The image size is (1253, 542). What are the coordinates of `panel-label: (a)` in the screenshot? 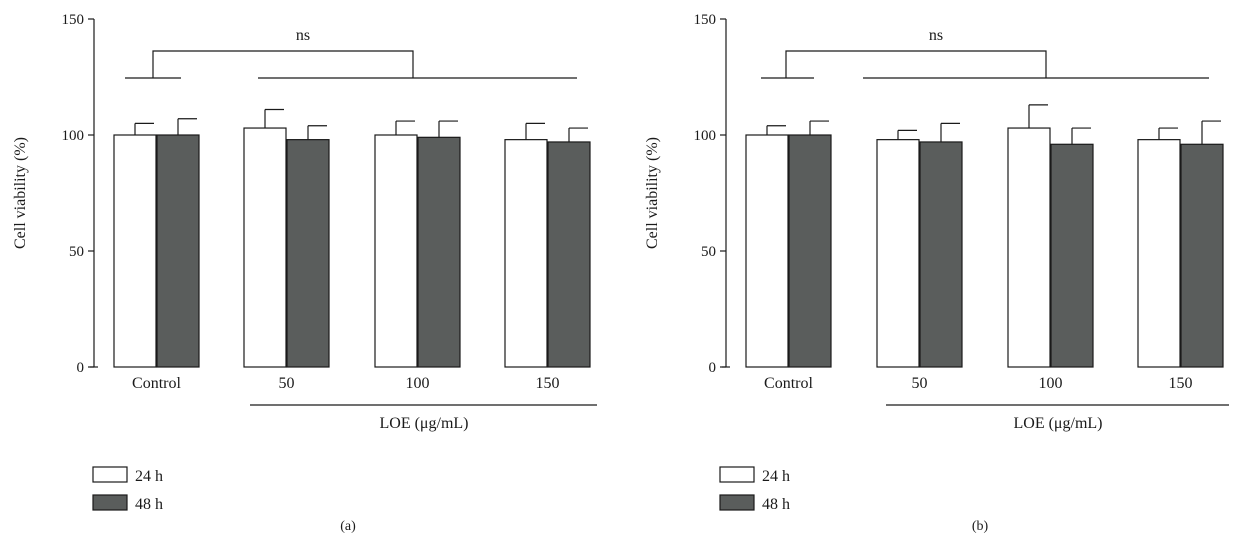 It's located at (348, 526).